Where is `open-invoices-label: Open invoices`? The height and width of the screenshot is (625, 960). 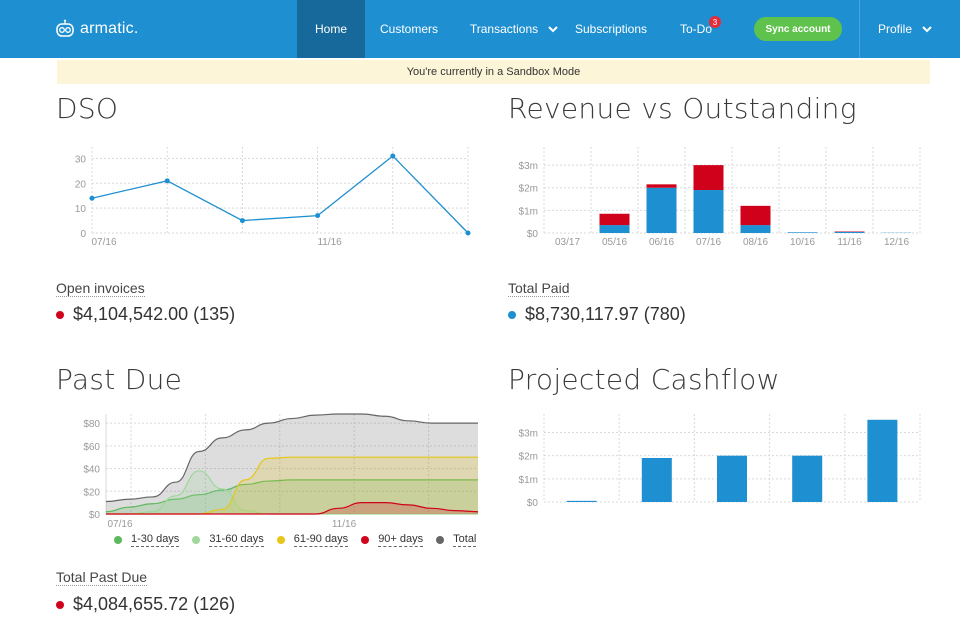 open-invoices-label: Open invoices is located at coordinates (100, 288).